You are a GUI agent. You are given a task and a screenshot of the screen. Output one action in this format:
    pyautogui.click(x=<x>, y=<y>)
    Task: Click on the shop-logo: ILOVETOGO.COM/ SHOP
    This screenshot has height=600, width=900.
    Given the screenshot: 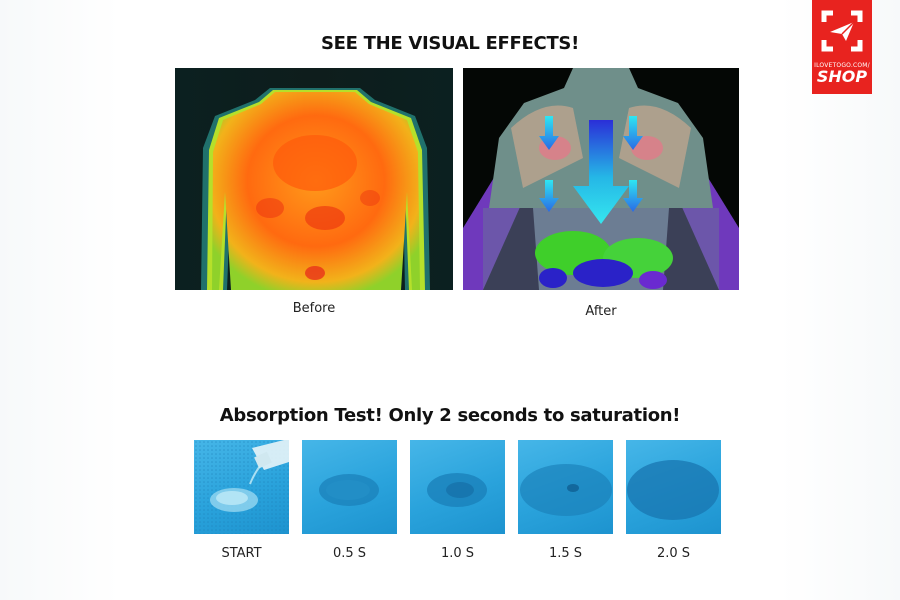 What is the action you would take?
    pyautogui.click(x=842, y=47)
    